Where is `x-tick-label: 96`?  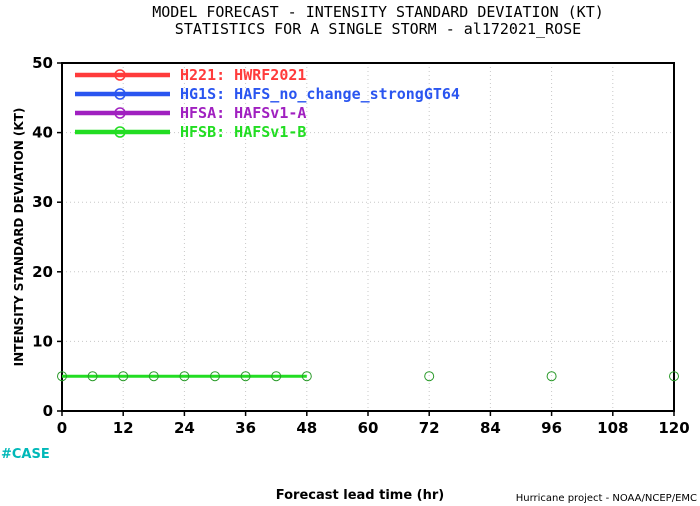 x-tick-label: 96 is located at coordinates (551, 428).